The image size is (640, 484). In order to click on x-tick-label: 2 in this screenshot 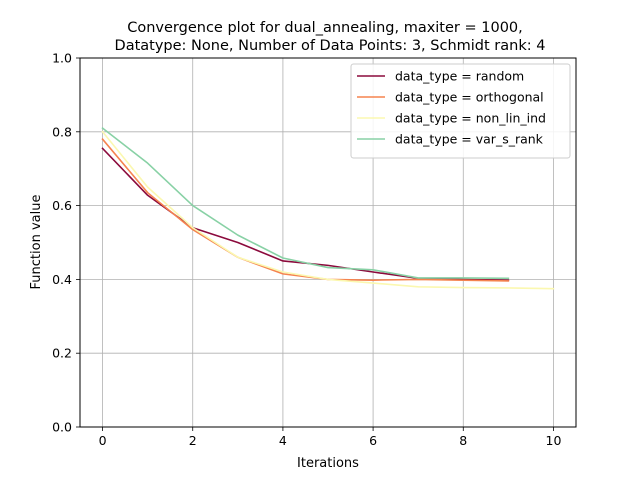, I will do `click(193, 440)`.